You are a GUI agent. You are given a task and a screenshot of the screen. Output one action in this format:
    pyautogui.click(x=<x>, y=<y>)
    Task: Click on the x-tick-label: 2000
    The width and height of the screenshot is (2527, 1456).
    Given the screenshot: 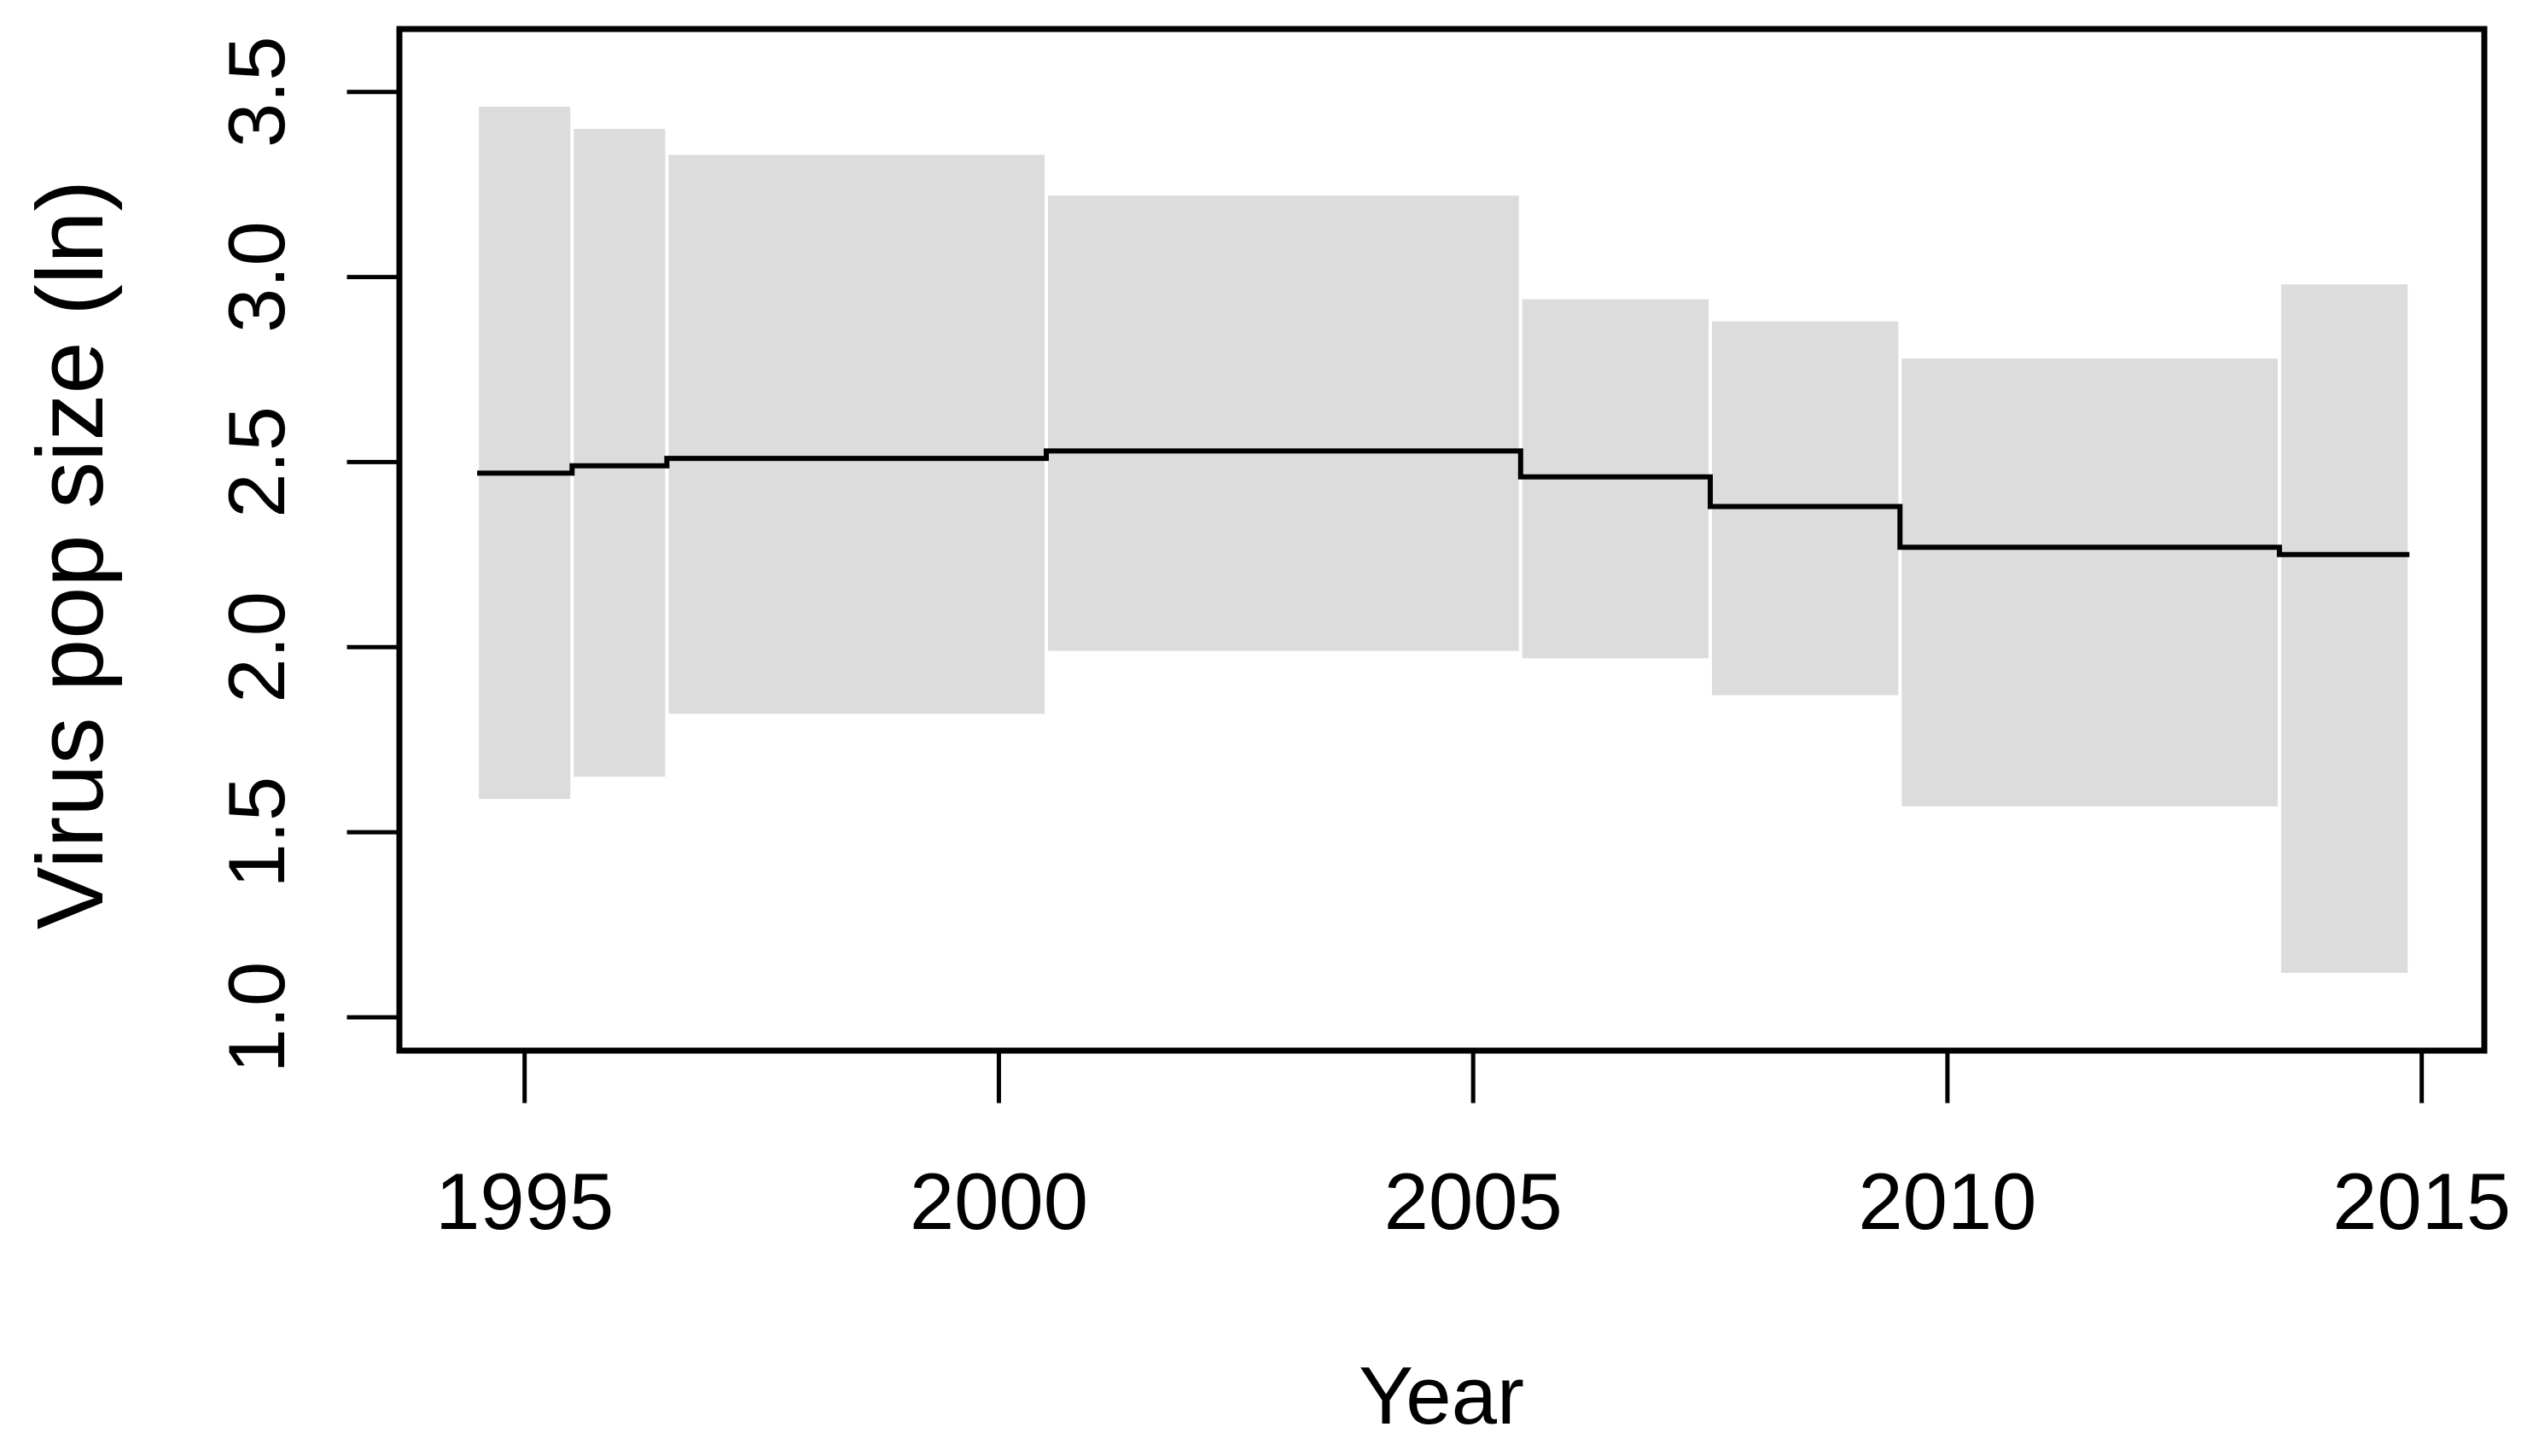 What is the action you would take?
    pyautogui.click(x=999, y=1201)
    